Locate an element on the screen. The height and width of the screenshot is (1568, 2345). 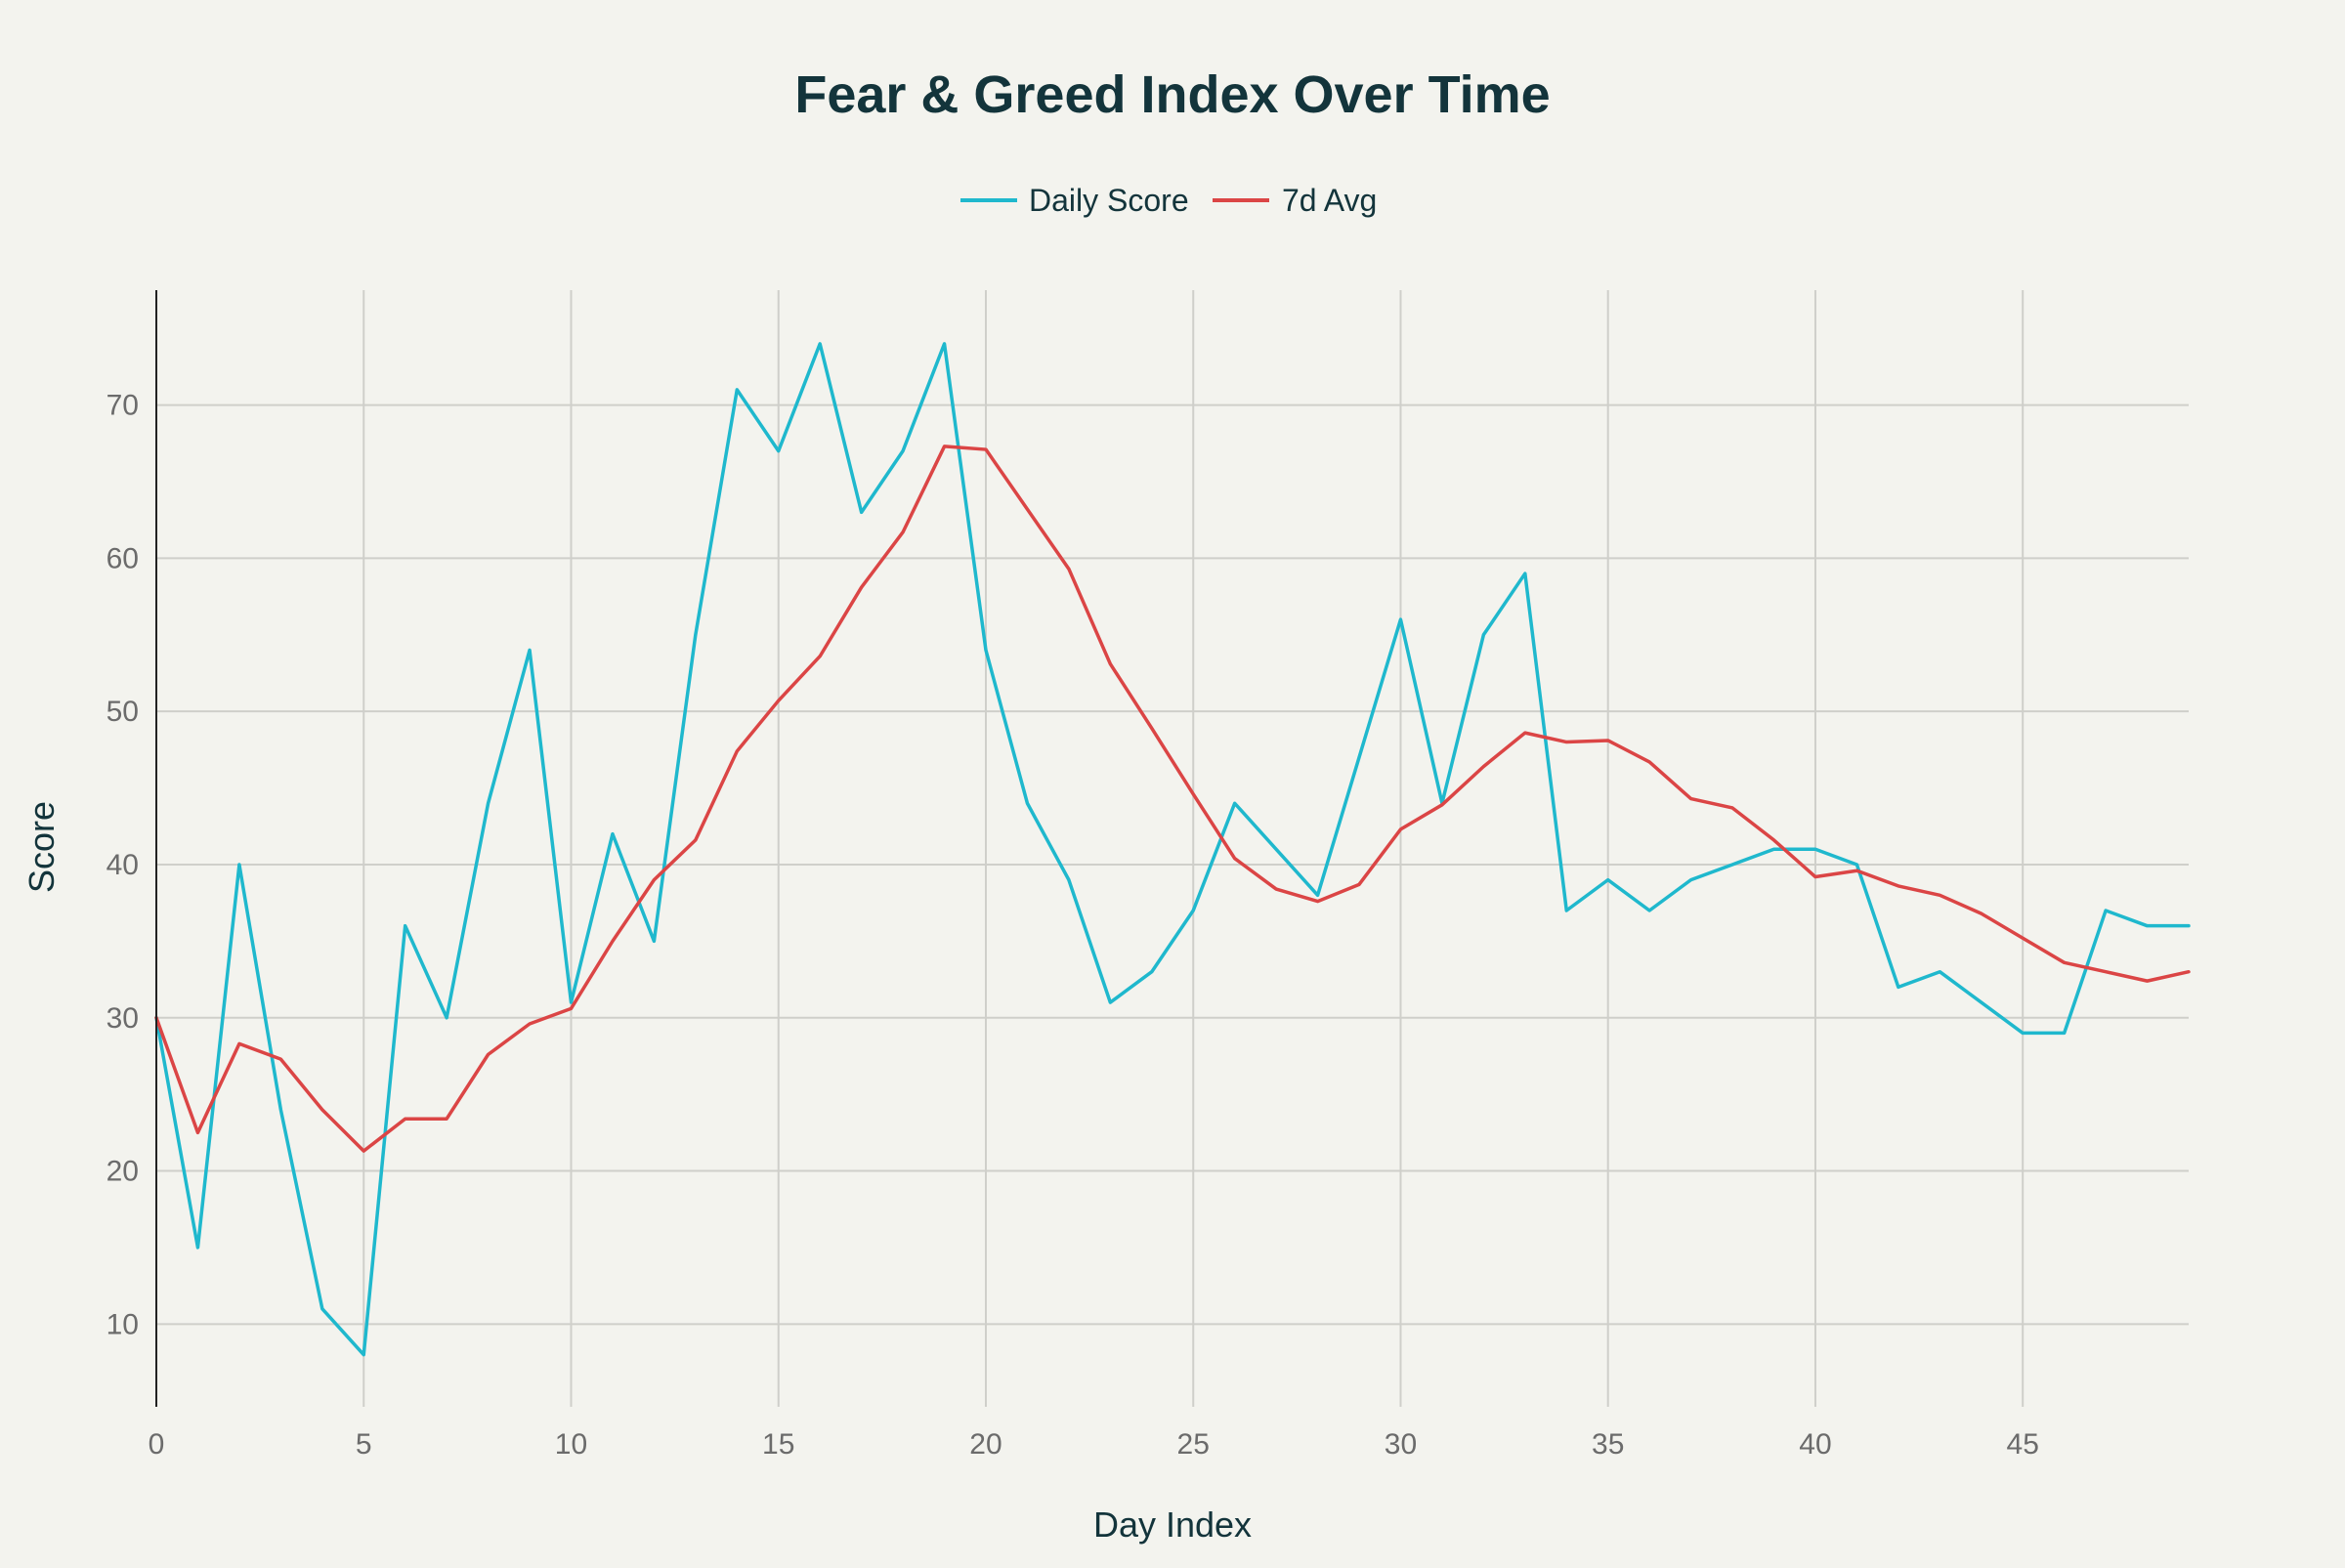
legend-label: Daily Score is located at coordinates (1109, 200).